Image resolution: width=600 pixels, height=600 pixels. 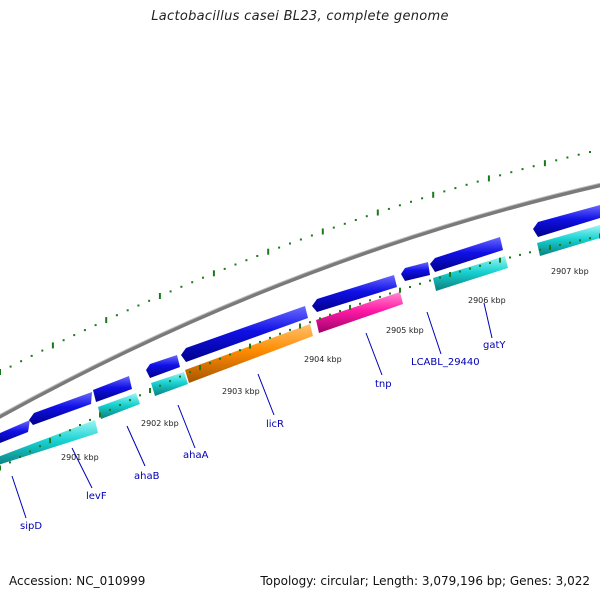 What do you see at coordinates (147, 476) in the screenshot?
I see `gene-label-ahaB: ahaB` at bounding box center [147, 476].